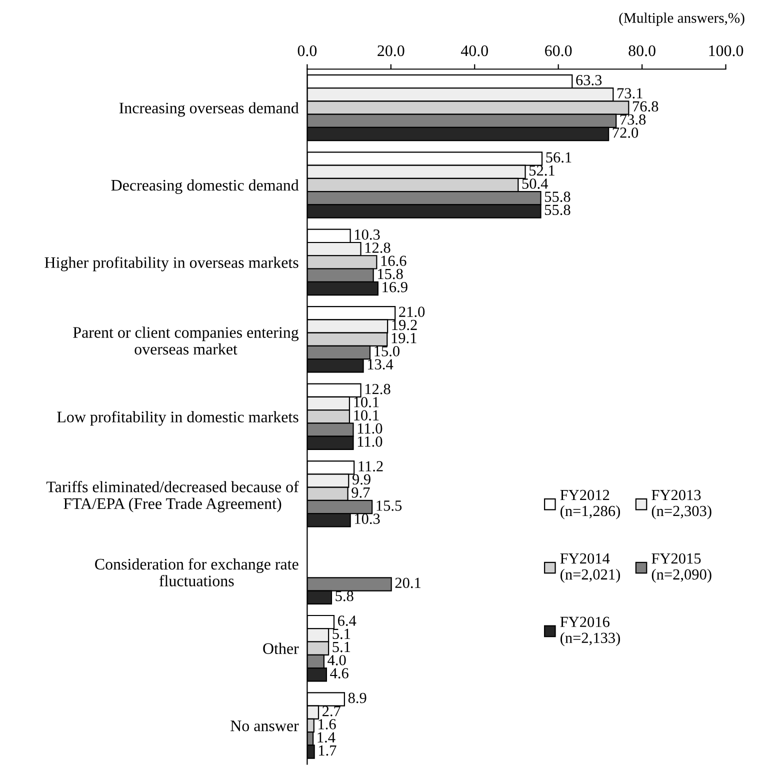 The width and height of the screenshot is (768, 768). I want to click on data-label: 63.3, so click(589, 80).